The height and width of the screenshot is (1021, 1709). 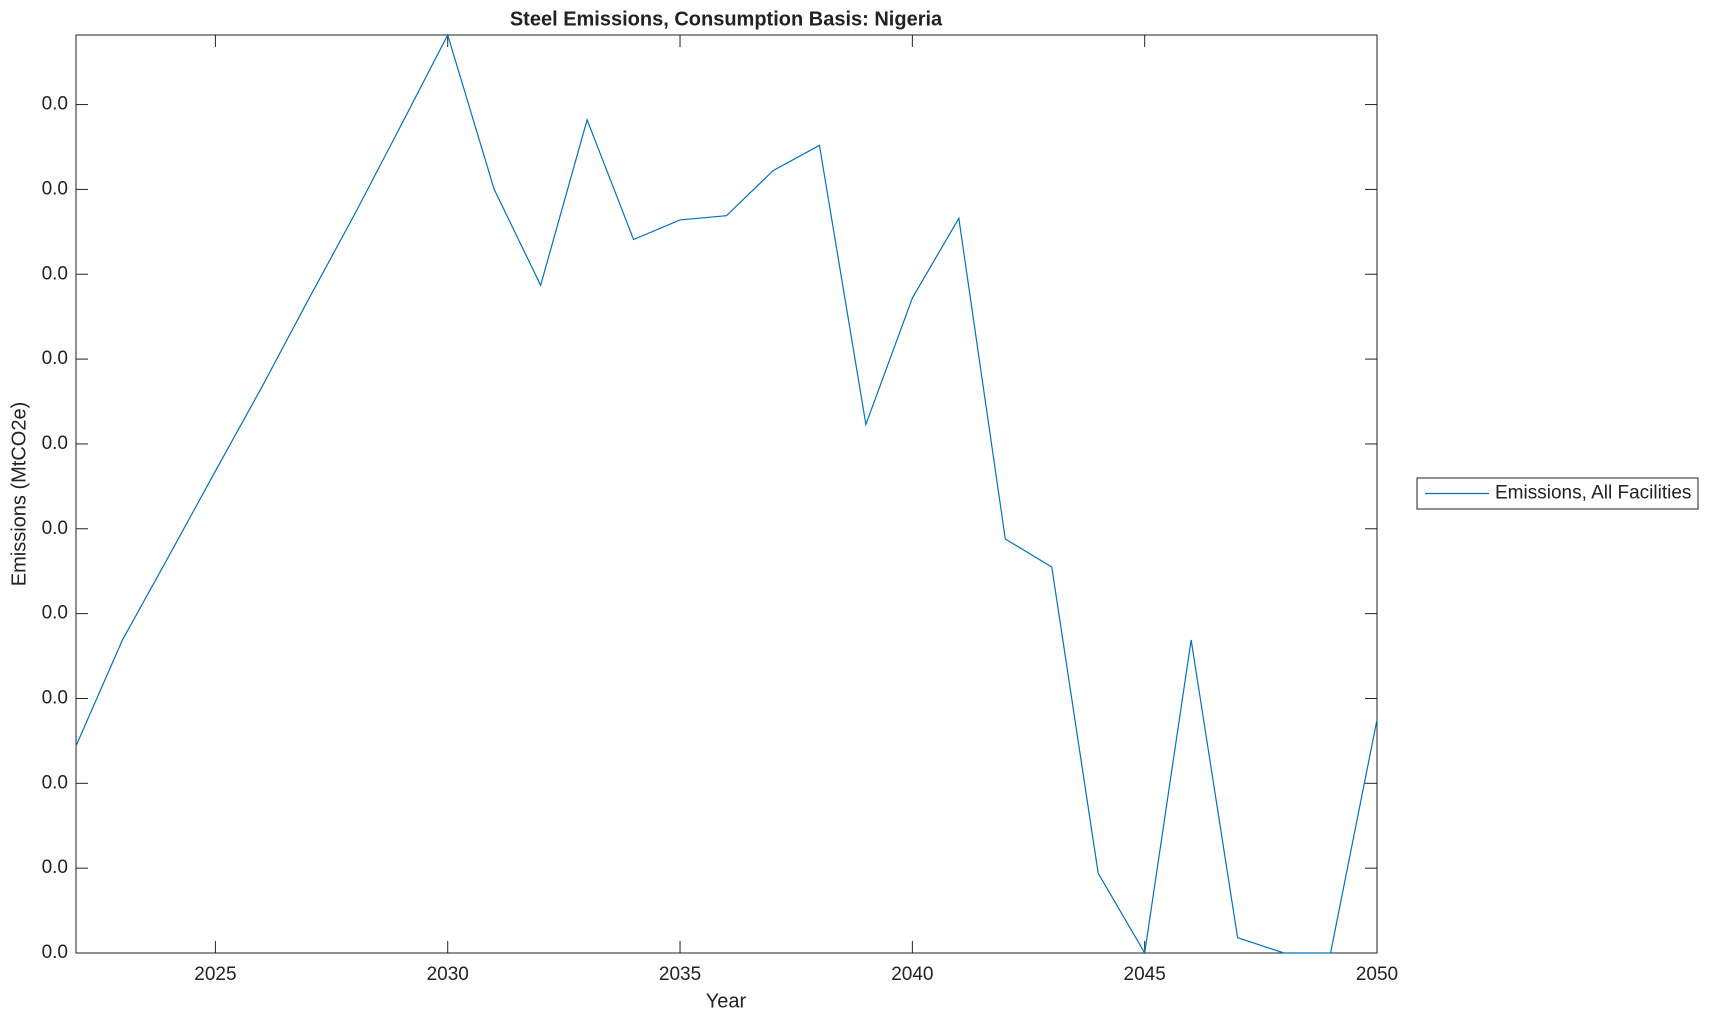 I want to click on x-tick-label: 2050, so click(x=1377, y=974).